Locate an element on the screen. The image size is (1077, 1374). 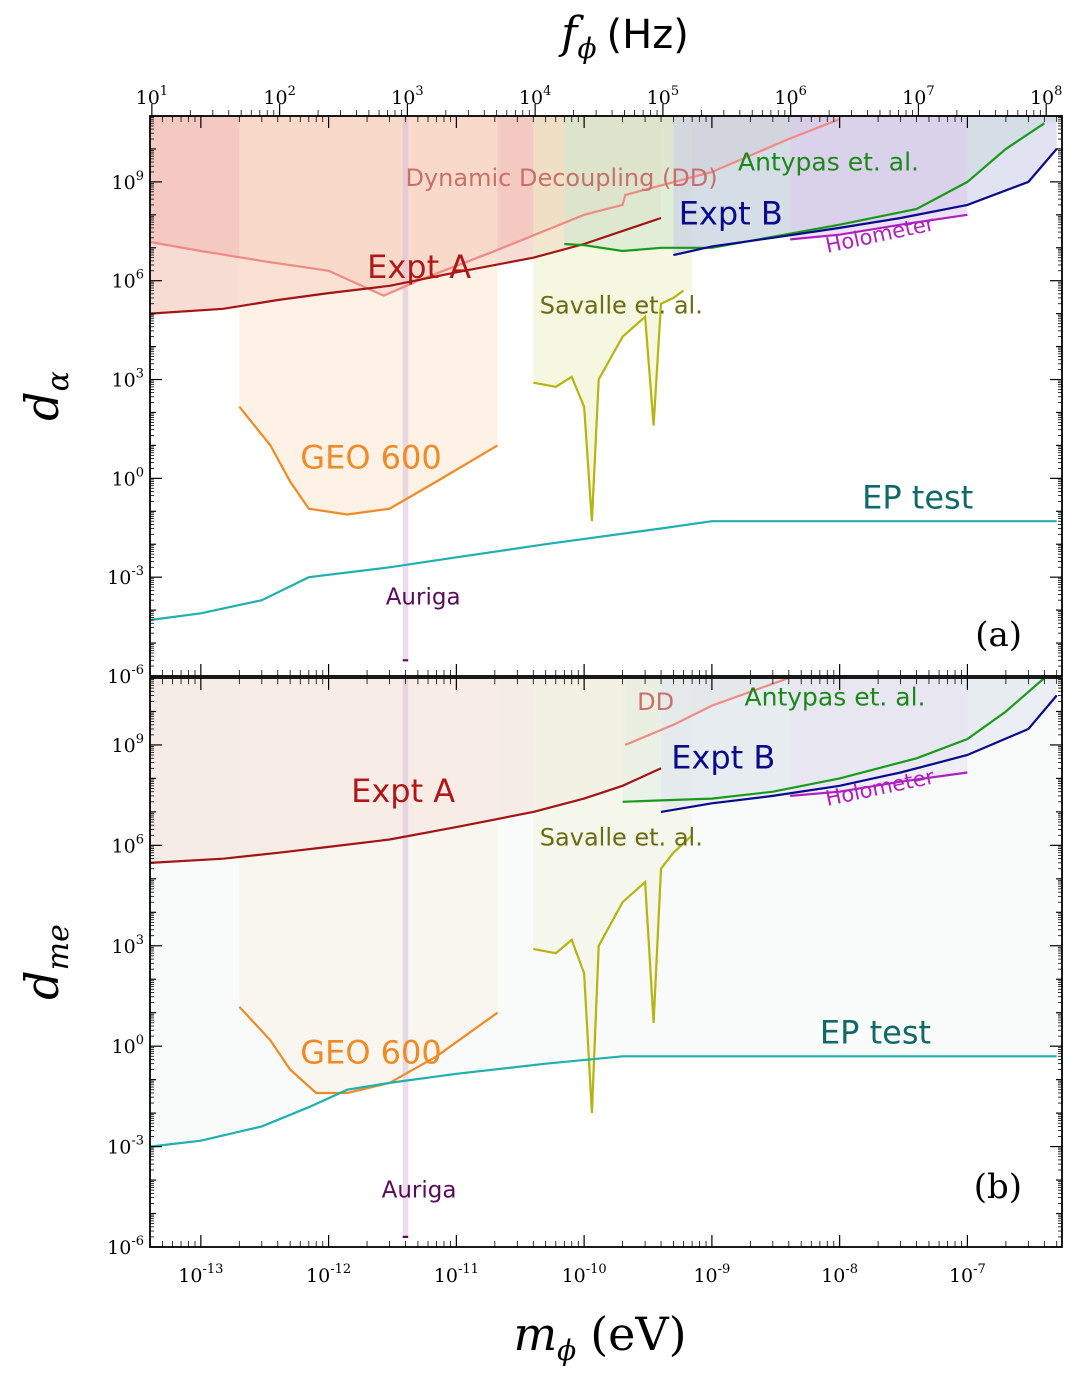
curve-ep-test is located at coordinates (603, 570).